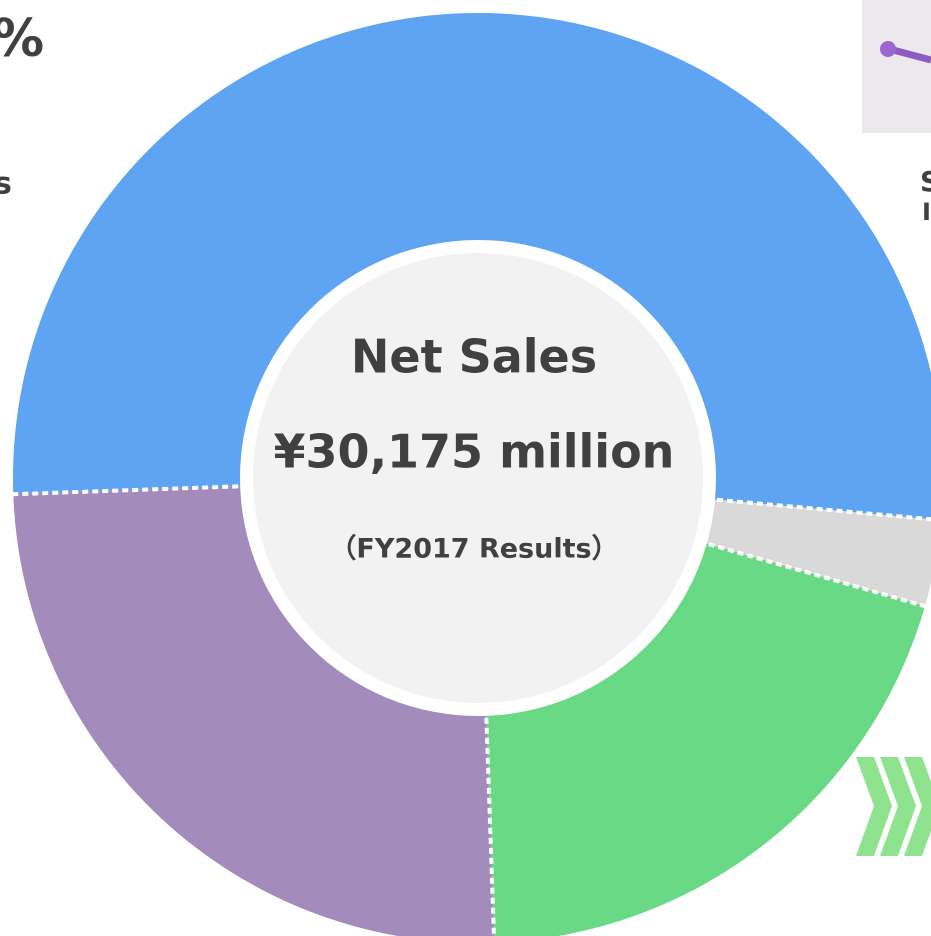 The width and height of the screenshot is (931, 936). What do you see at coordinates (474, 357) in the screenshot?
I see `center-title: Net Sales` at bounding box center [474, 357].